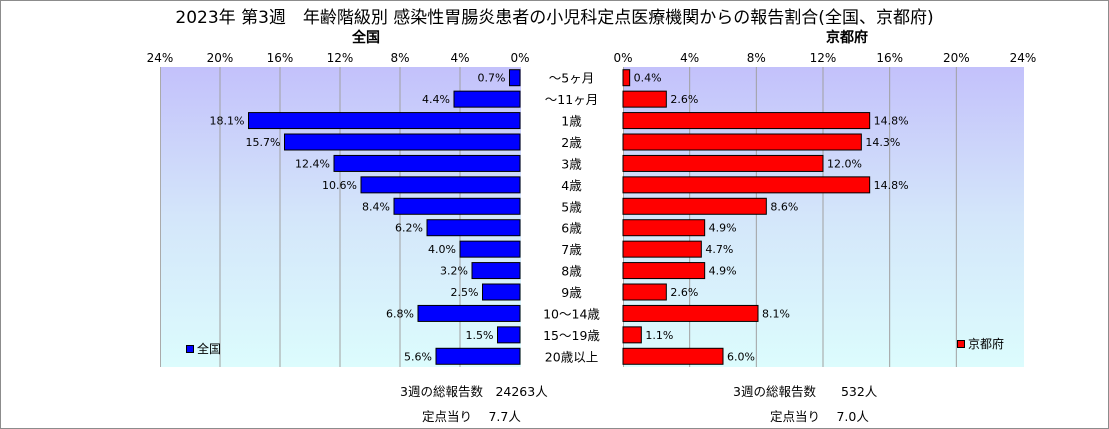 This screenshot has height=429, width=1109. Describe the element at coordinates (280, 58) in the screenshot. I see `national-tick-label: 16%` at that location.